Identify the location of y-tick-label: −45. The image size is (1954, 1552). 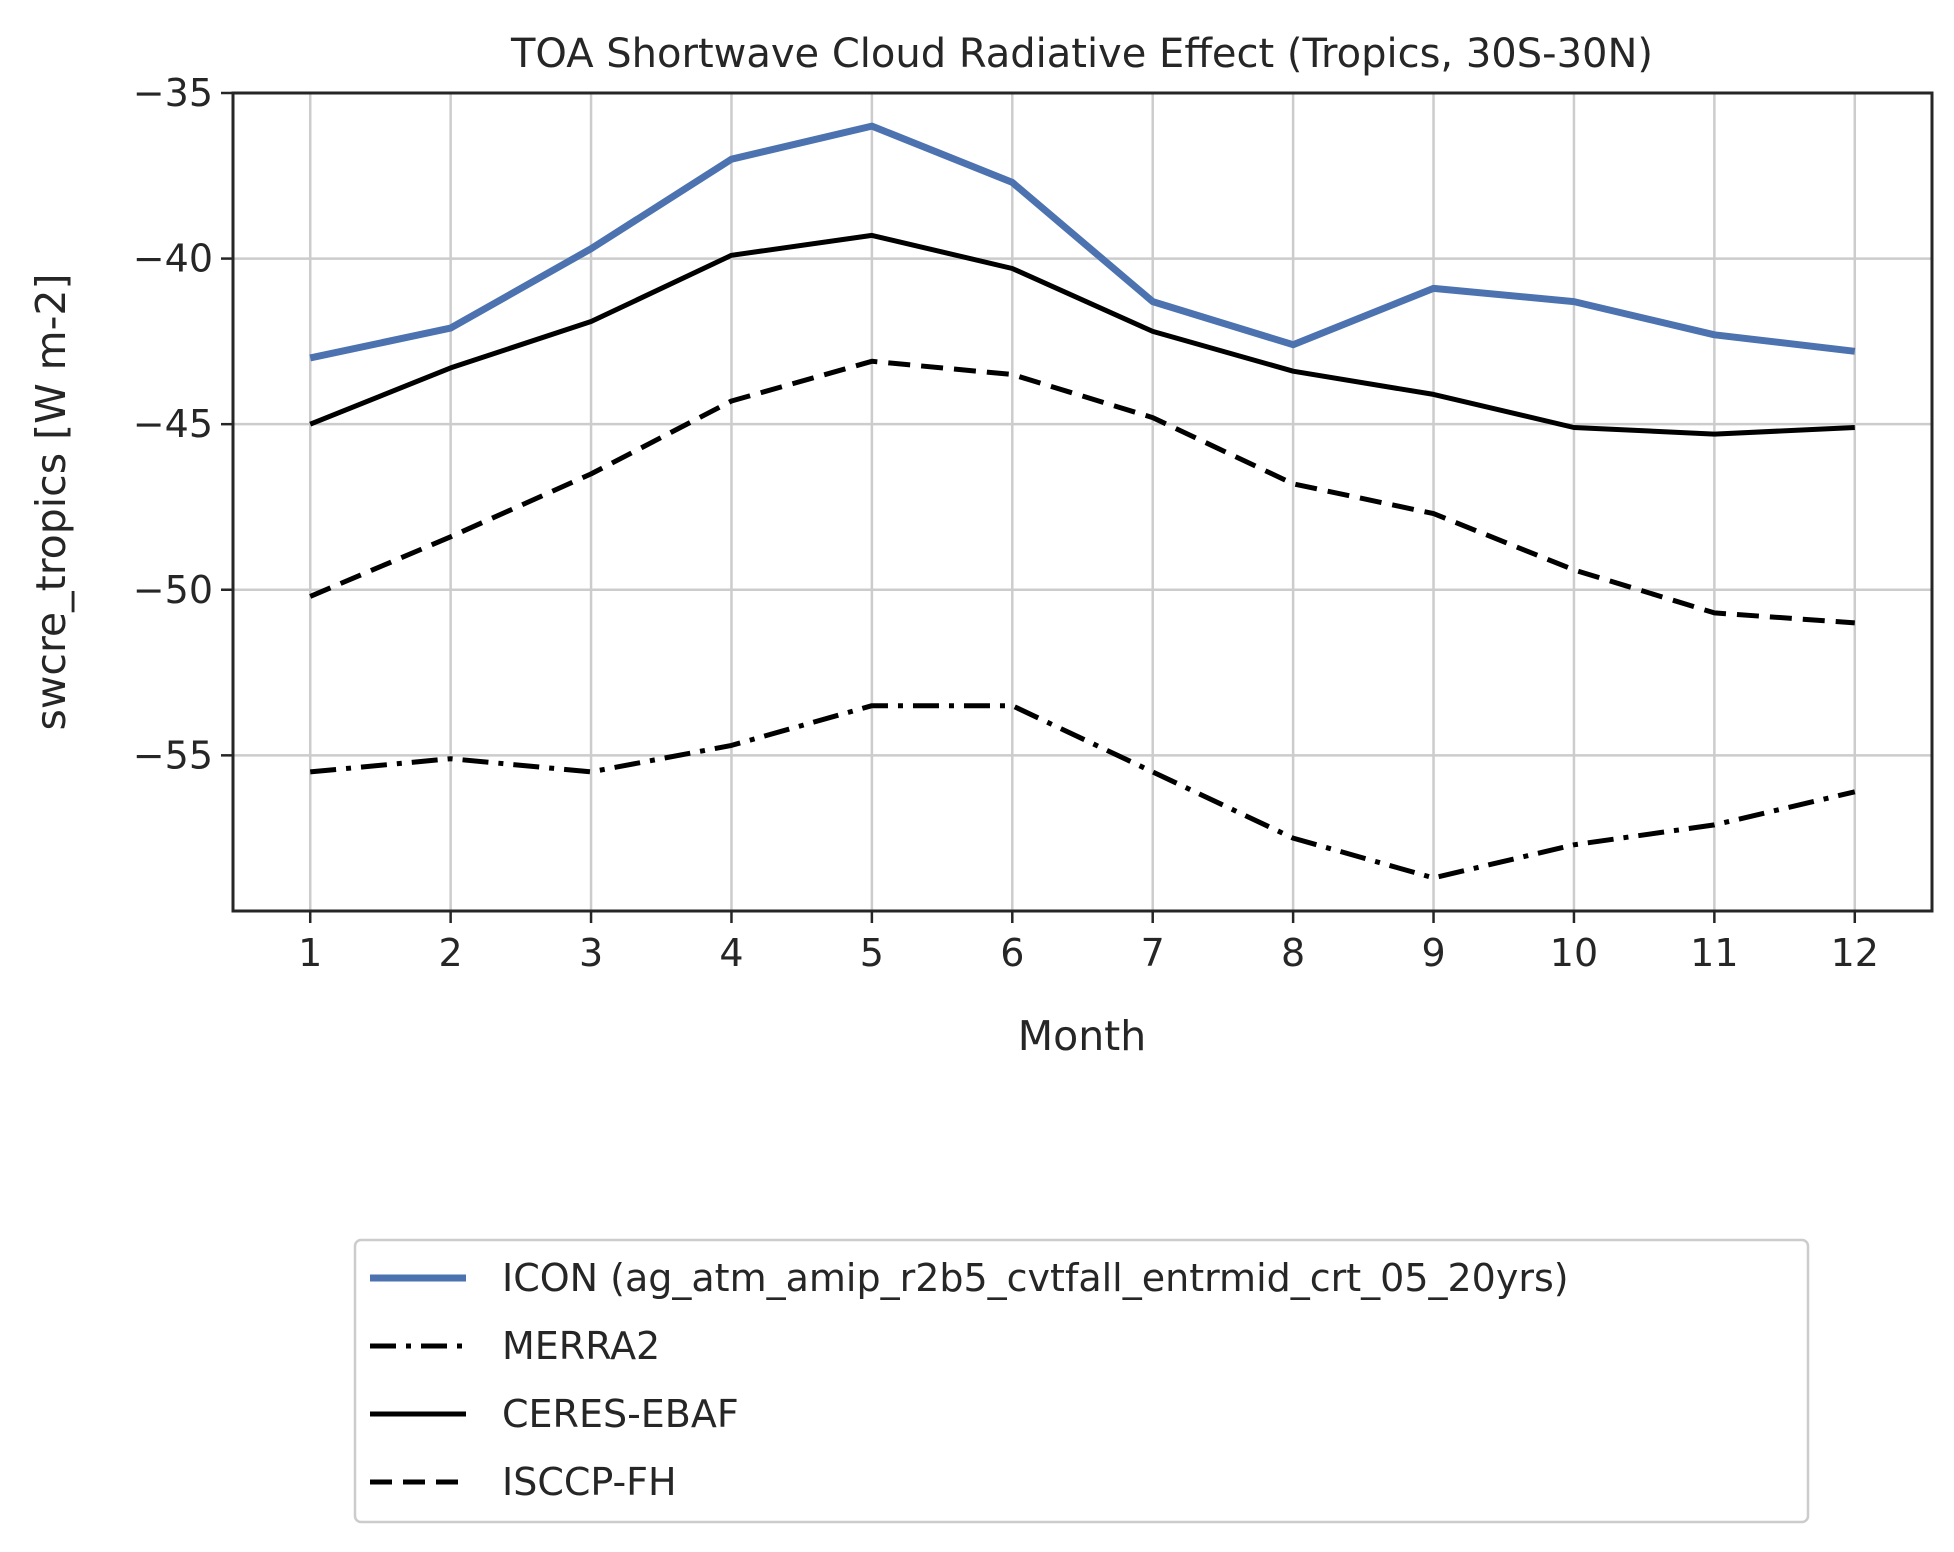
(173, 424).